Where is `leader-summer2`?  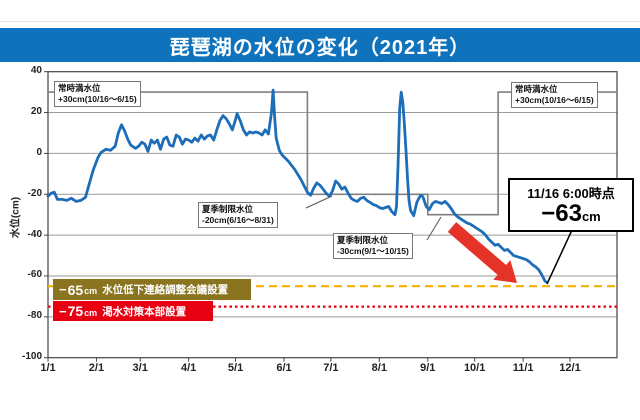 leader-summer2 is located at coordinates (434, 228).